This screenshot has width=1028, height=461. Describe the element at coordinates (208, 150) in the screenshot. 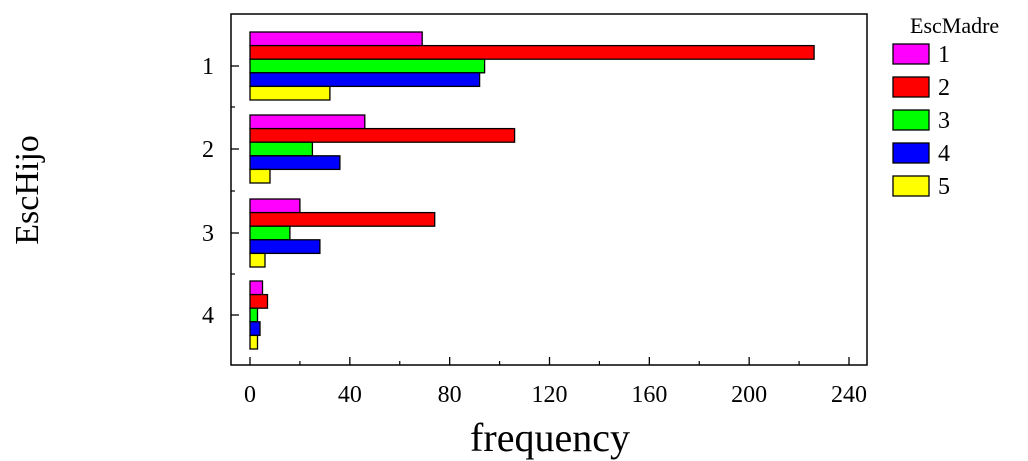

I see `y-tick-label: 2` at that location.